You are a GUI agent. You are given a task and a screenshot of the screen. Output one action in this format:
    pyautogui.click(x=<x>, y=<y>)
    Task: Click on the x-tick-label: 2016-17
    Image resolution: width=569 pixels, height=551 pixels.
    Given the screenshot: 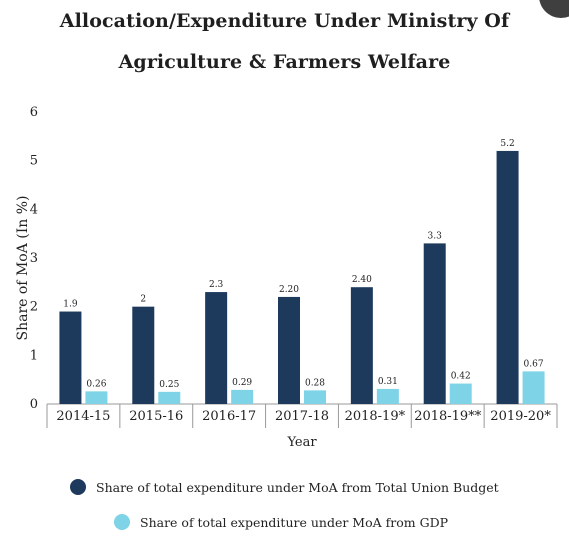 What is the action you would take?
    pyautogui.click(x=229, y=416)
    